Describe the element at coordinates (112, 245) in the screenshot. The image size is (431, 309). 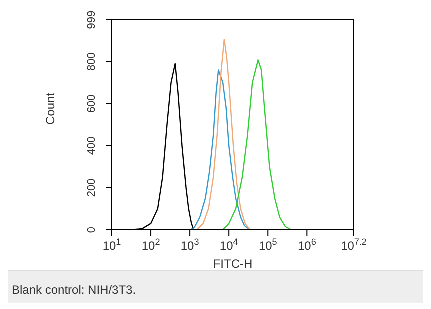
I see `x-tick-label: 10$^{1}$` at that location.